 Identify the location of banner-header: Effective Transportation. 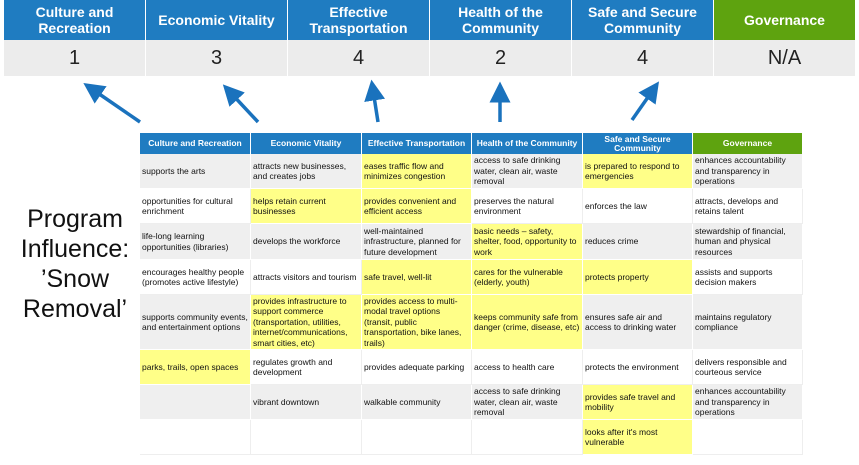
(359, 20).